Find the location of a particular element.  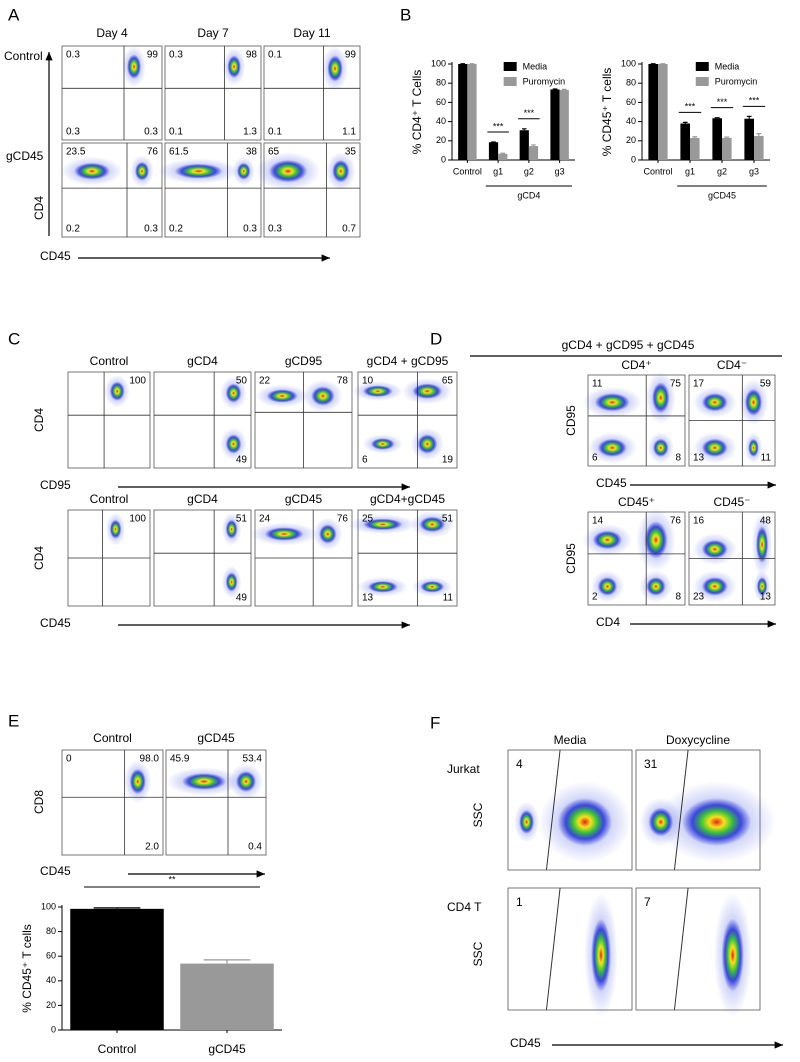

column-header: Day 4 is located at coordinates (112, 33).